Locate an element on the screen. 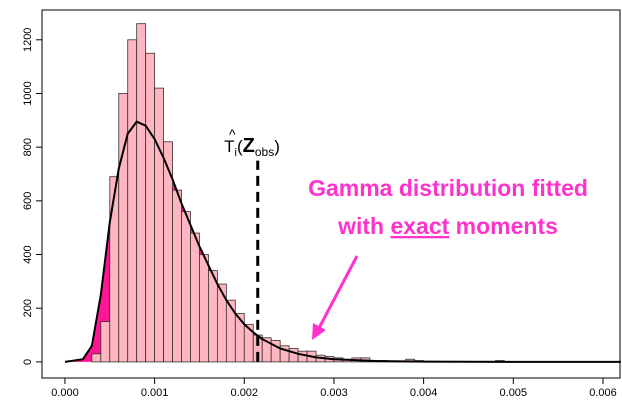  annotation-word: with is located at coordinates (360, 226).